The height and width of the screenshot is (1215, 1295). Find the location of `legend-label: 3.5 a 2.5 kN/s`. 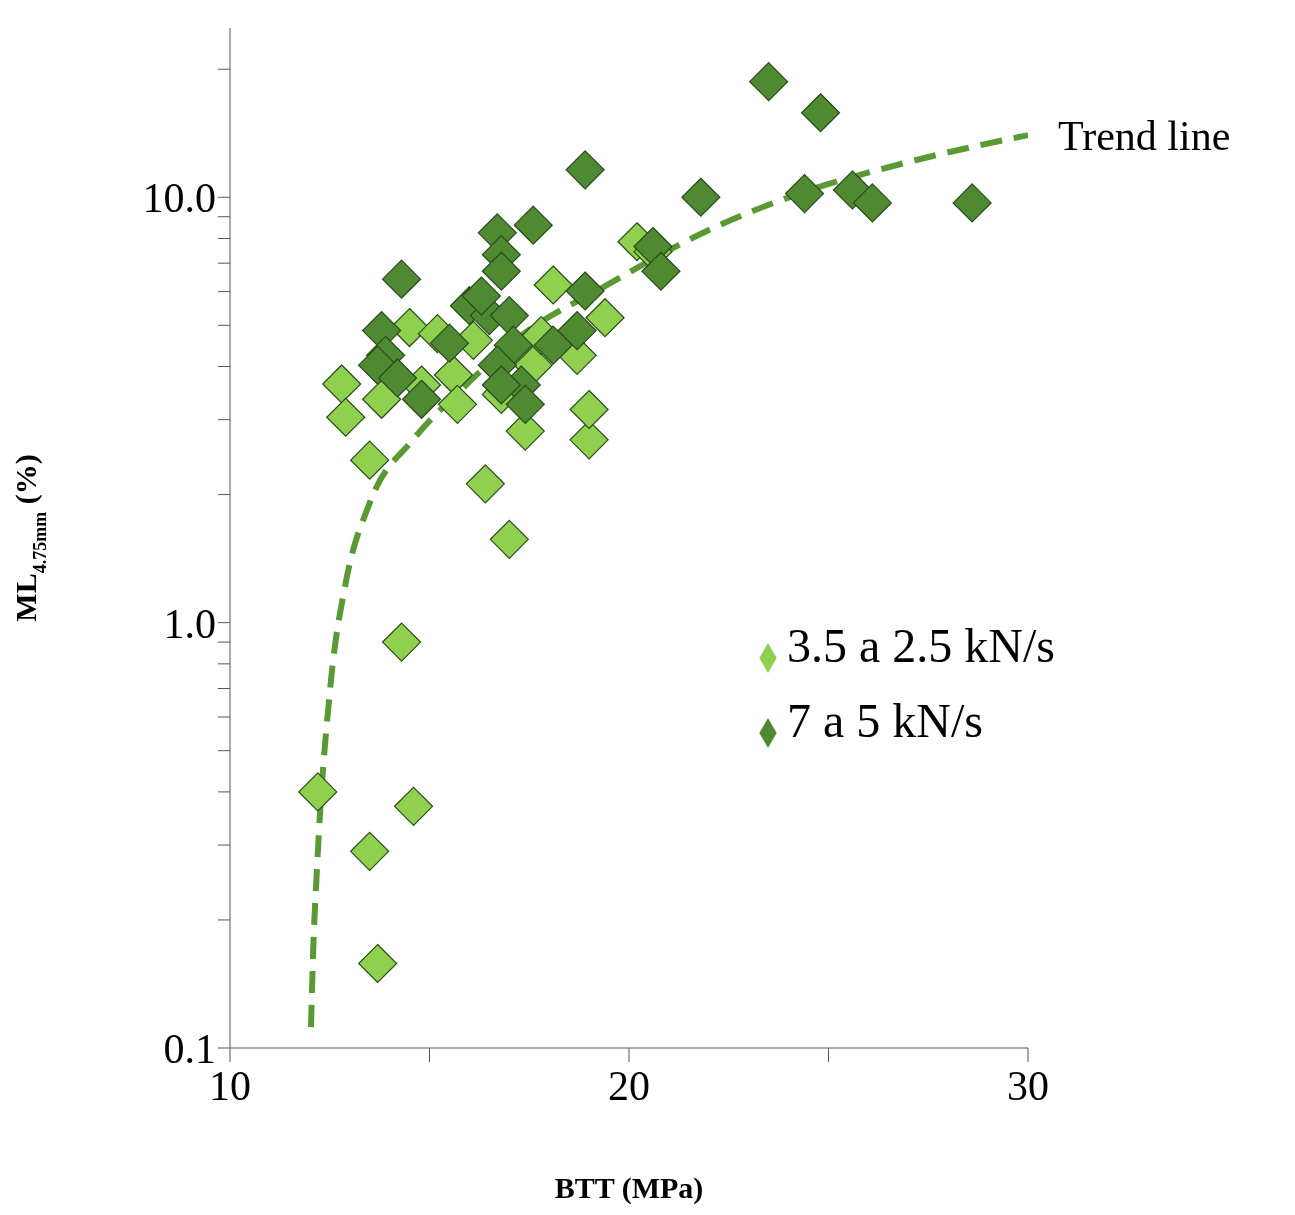

legend-label: 3.5 a 2.5 kN/s is located at coordinates (921, 645).